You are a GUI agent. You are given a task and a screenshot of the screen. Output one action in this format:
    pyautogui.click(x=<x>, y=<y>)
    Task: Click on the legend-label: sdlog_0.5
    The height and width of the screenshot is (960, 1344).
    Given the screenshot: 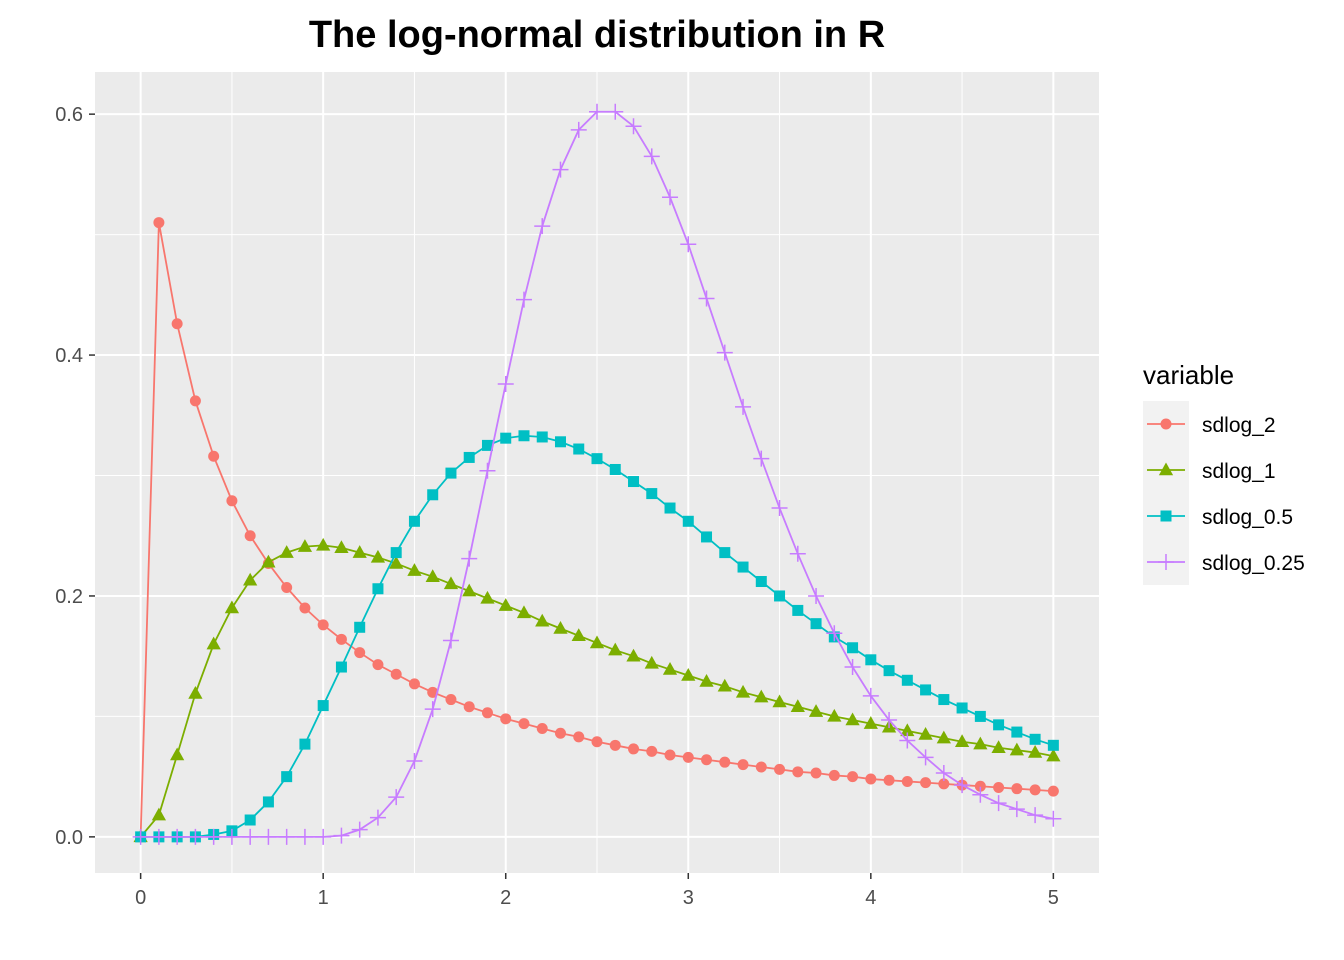 What is the action you would take?
    pyautogui.click(x=1247, y=517)
    